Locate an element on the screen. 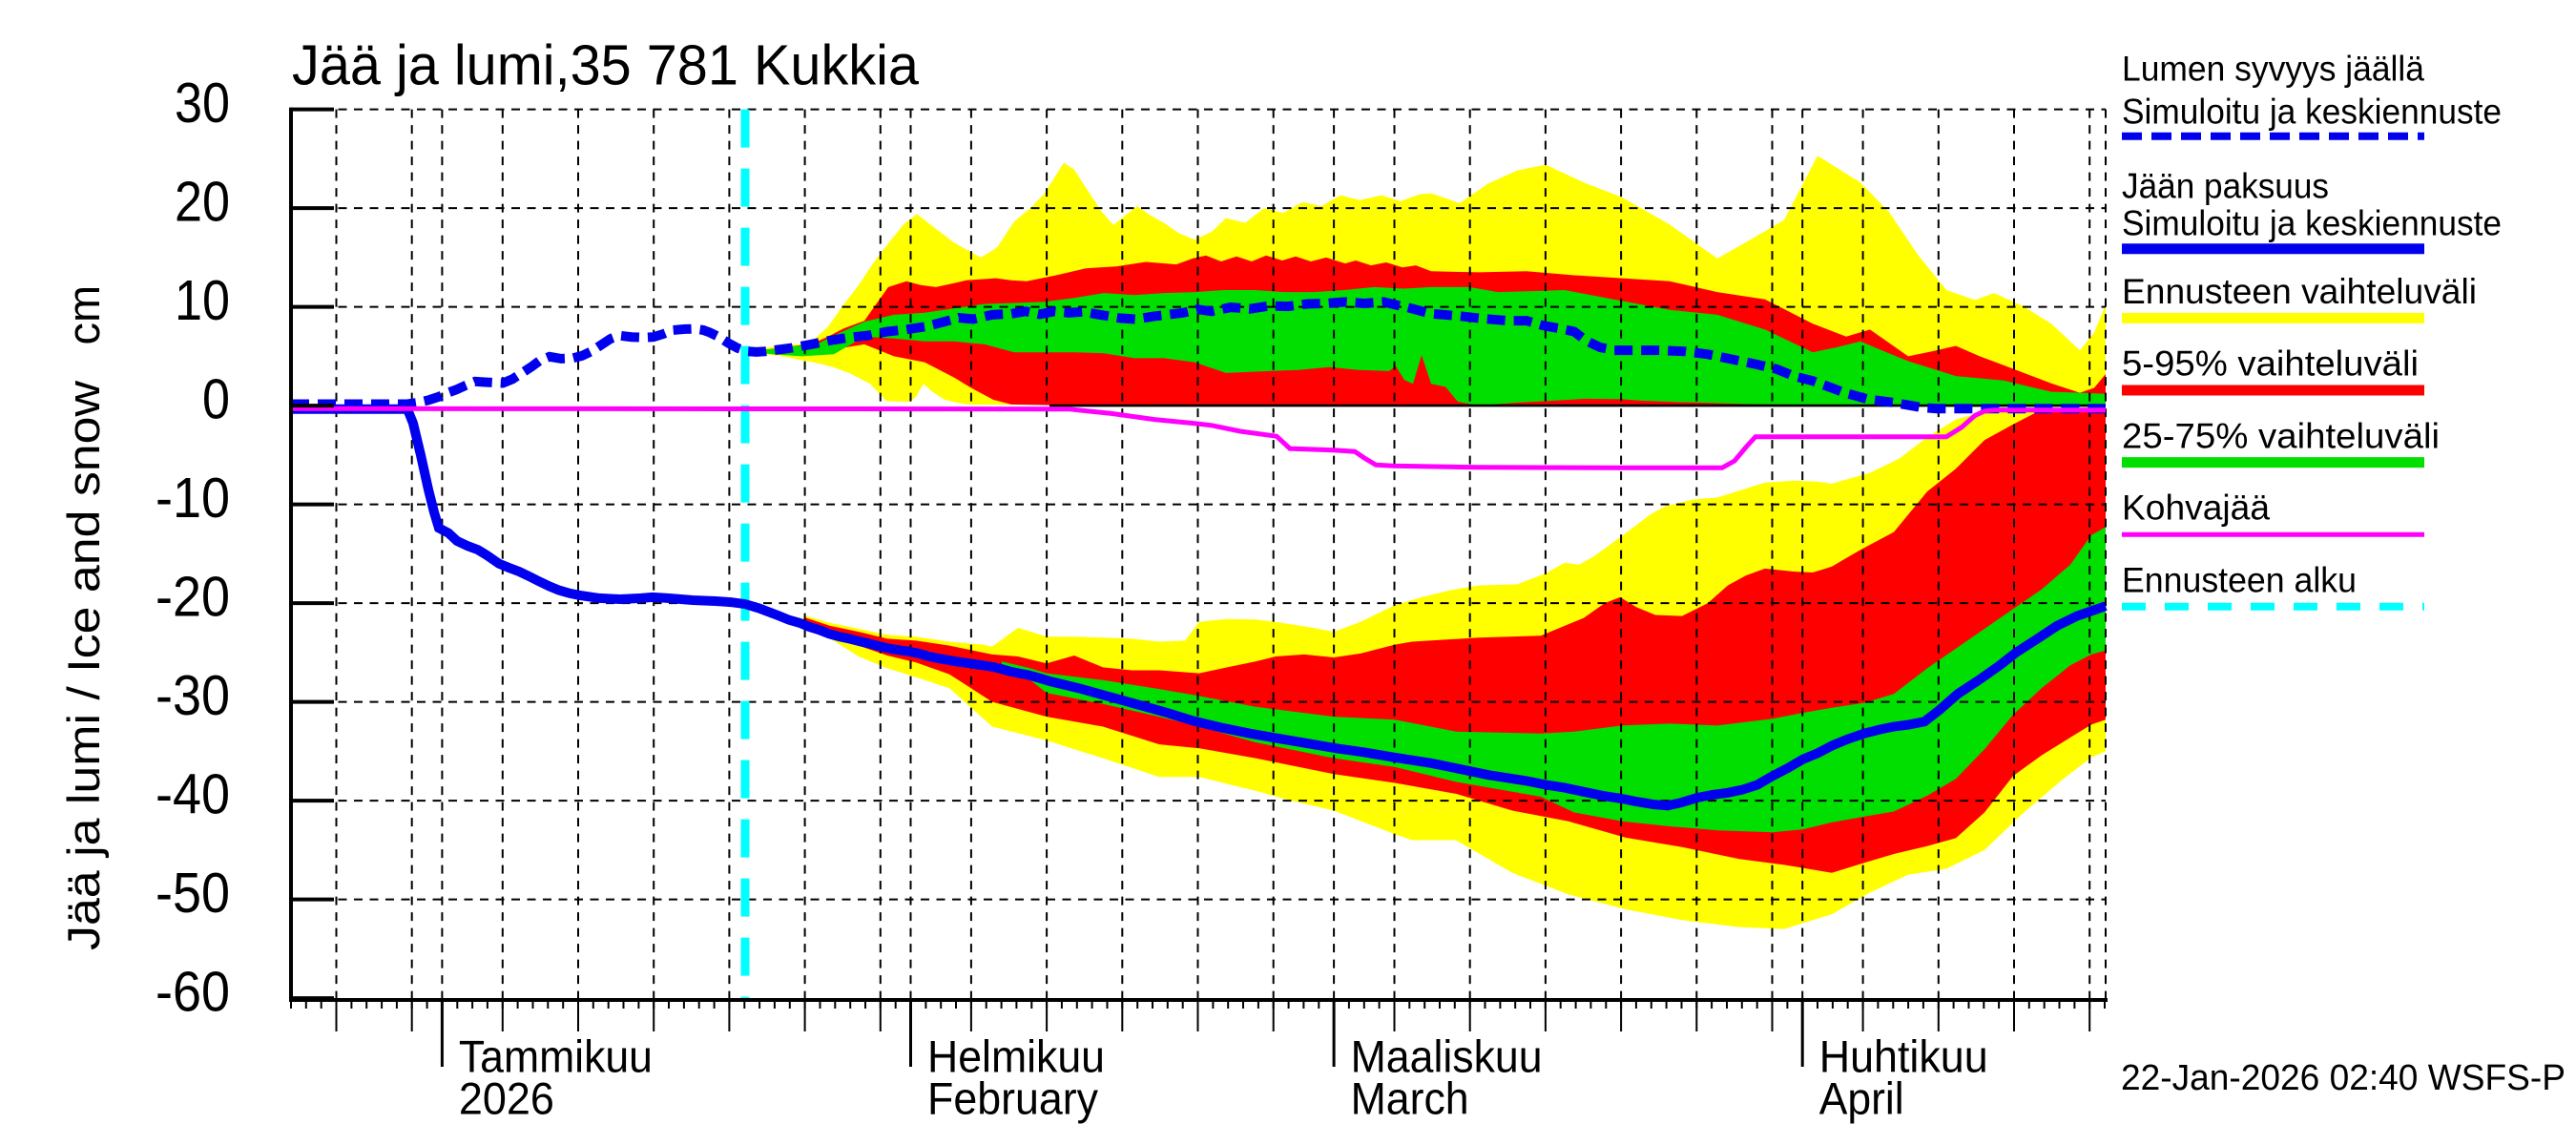  svg-text: Tammikuu is located at coordinates (556, 1056).